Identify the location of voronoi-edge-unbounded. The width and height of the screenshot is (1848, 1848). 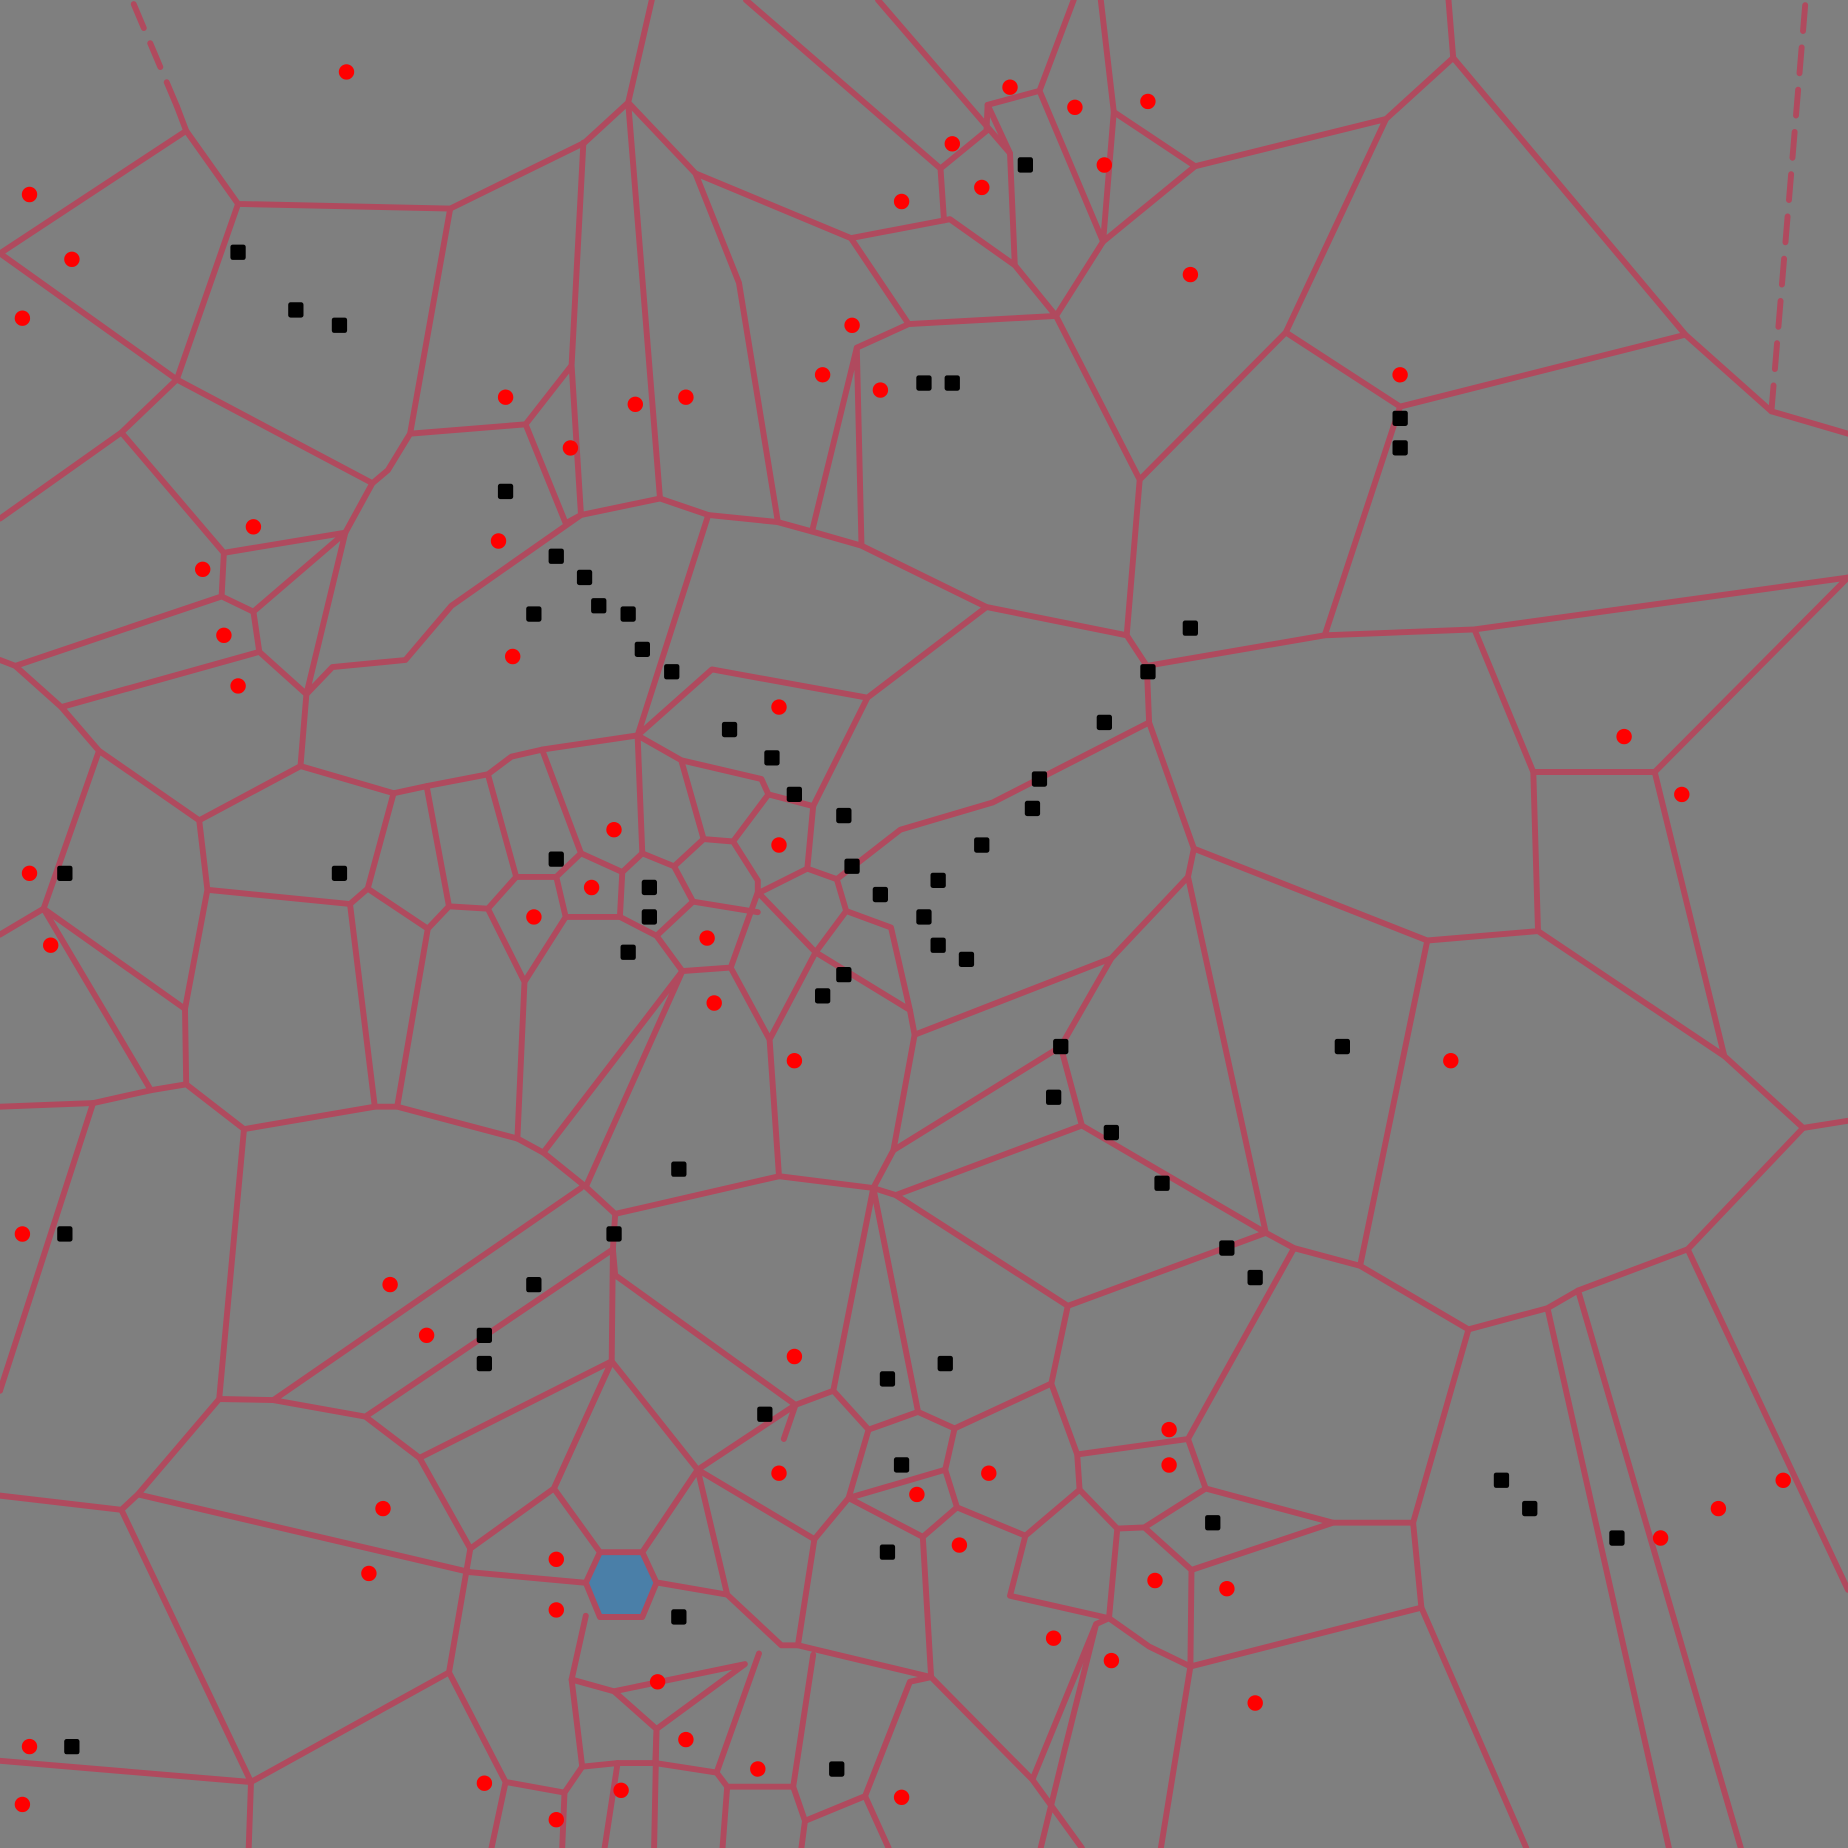
(154, 55).